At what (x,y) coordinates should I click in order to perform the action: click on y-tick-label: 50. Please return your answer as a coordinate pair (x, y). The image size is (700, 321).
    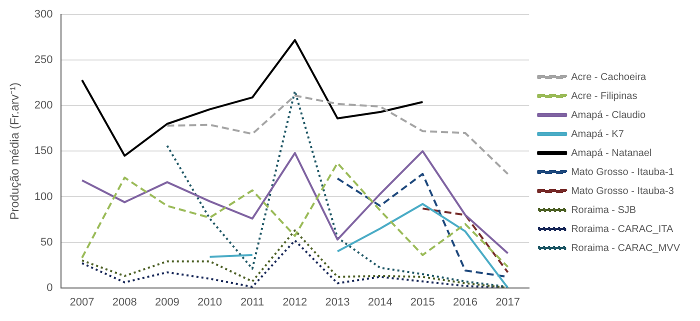
    Looking at the image, I should click on (46, 242).